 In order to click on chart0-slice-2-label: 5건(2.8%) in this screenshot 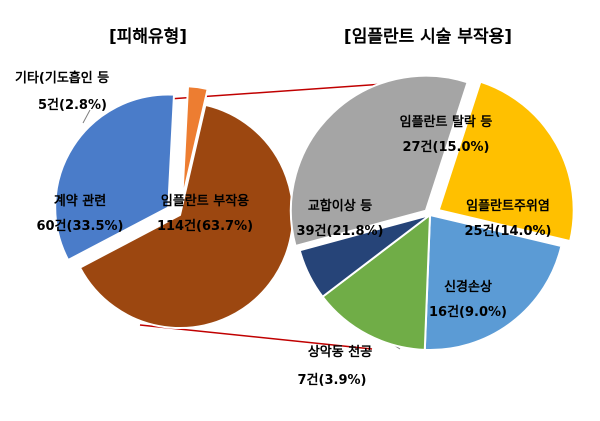, I will do `click(72, 105)`.